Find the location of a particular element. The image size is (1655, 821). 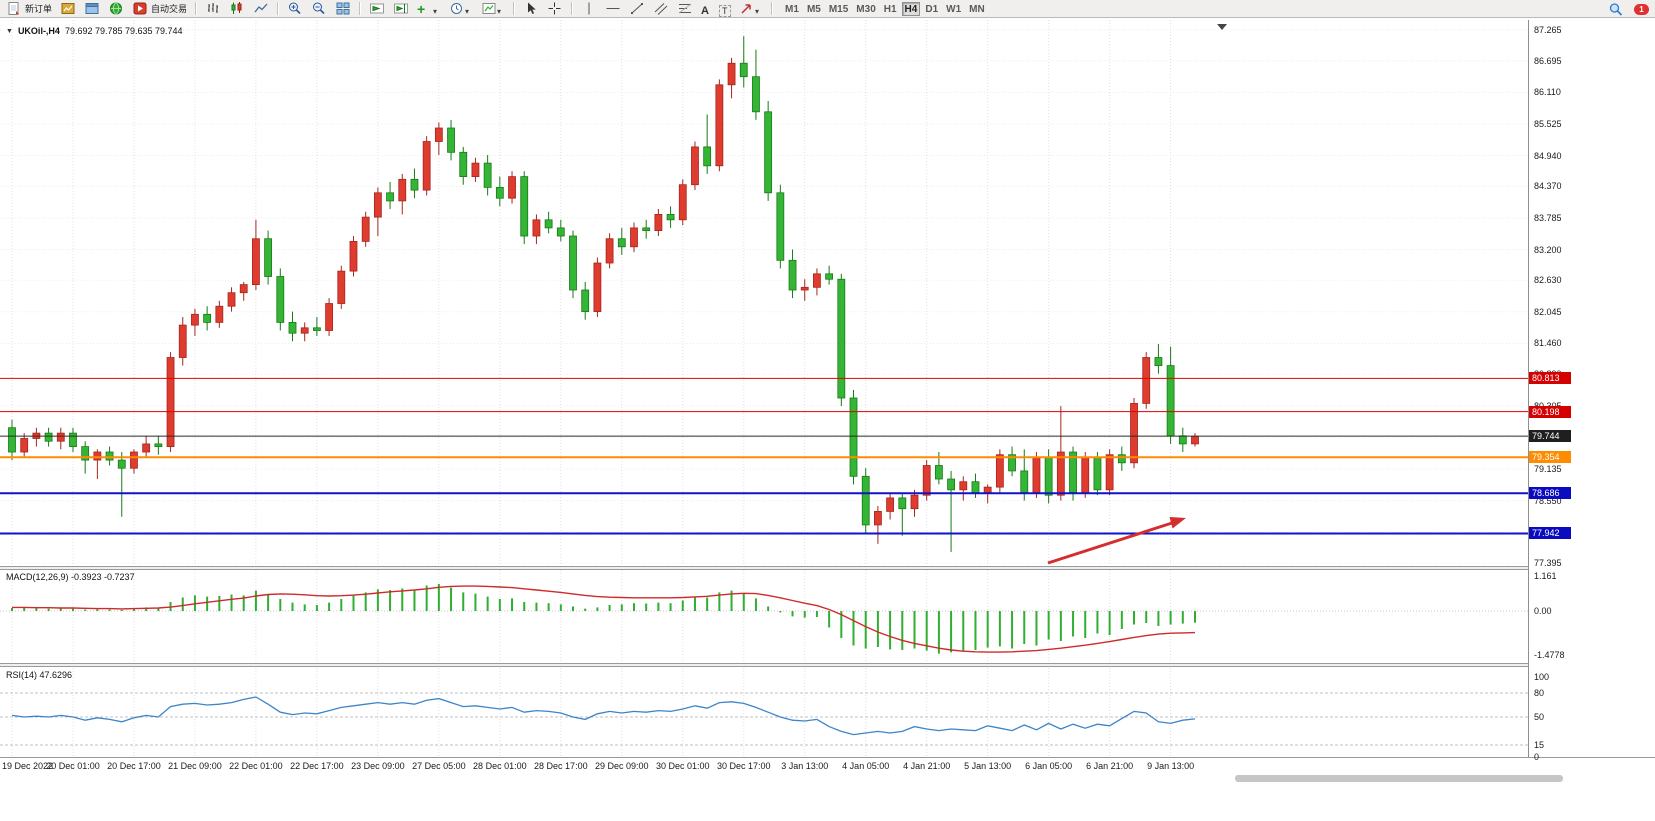

channel-button is located at coordinates (661, 9).